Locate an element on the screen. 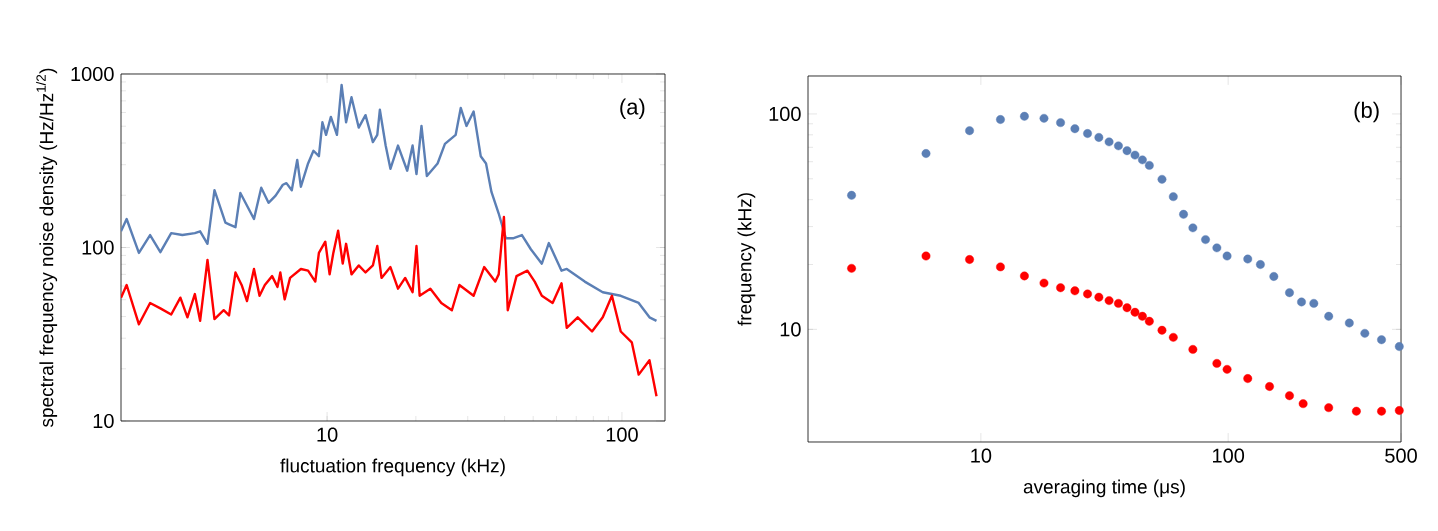 The image size is (1438, 531). y-axis-title: frequency (kHz) is located at coordinates (746, 259).